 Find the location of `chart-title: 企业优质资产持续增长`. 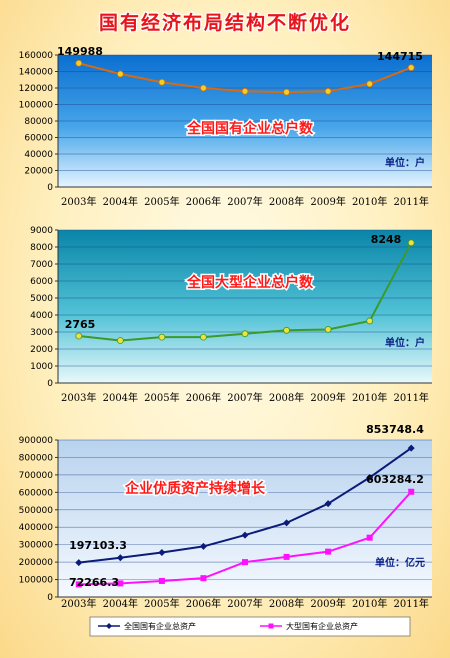

chart-title: 企业优质资产持续增长 is located at coordinates (195, 488).